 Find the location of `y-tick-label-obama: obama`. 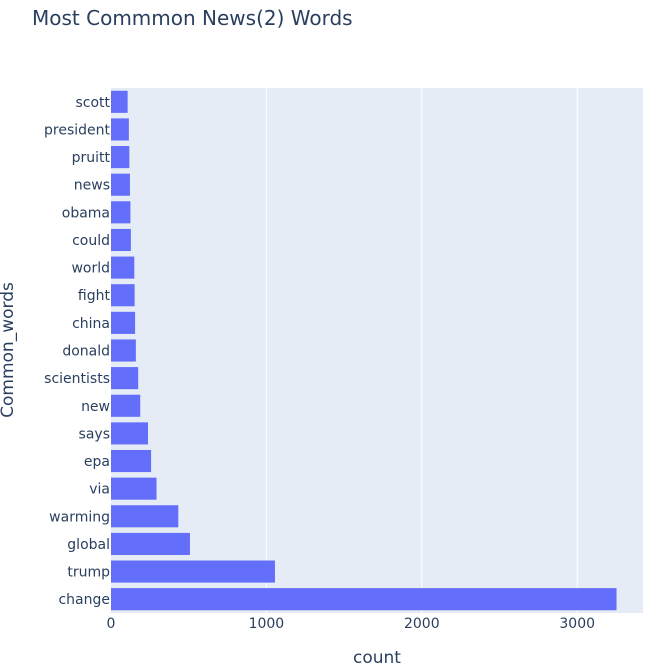

y-tick-label-obama: obama is located at coordinates (86, 213).